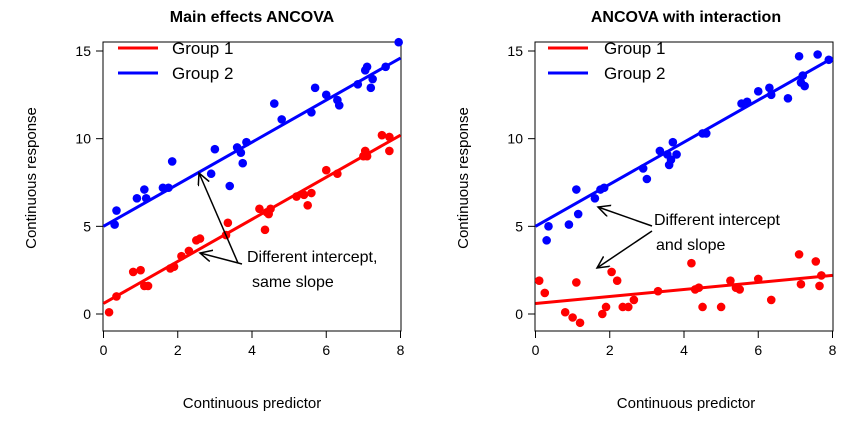 The width and height of the screenshot is (864, 432). Describe the element at coordinates (690, 245) in the screenshot. I see `annotation-text-line-2: and slope` at that location.